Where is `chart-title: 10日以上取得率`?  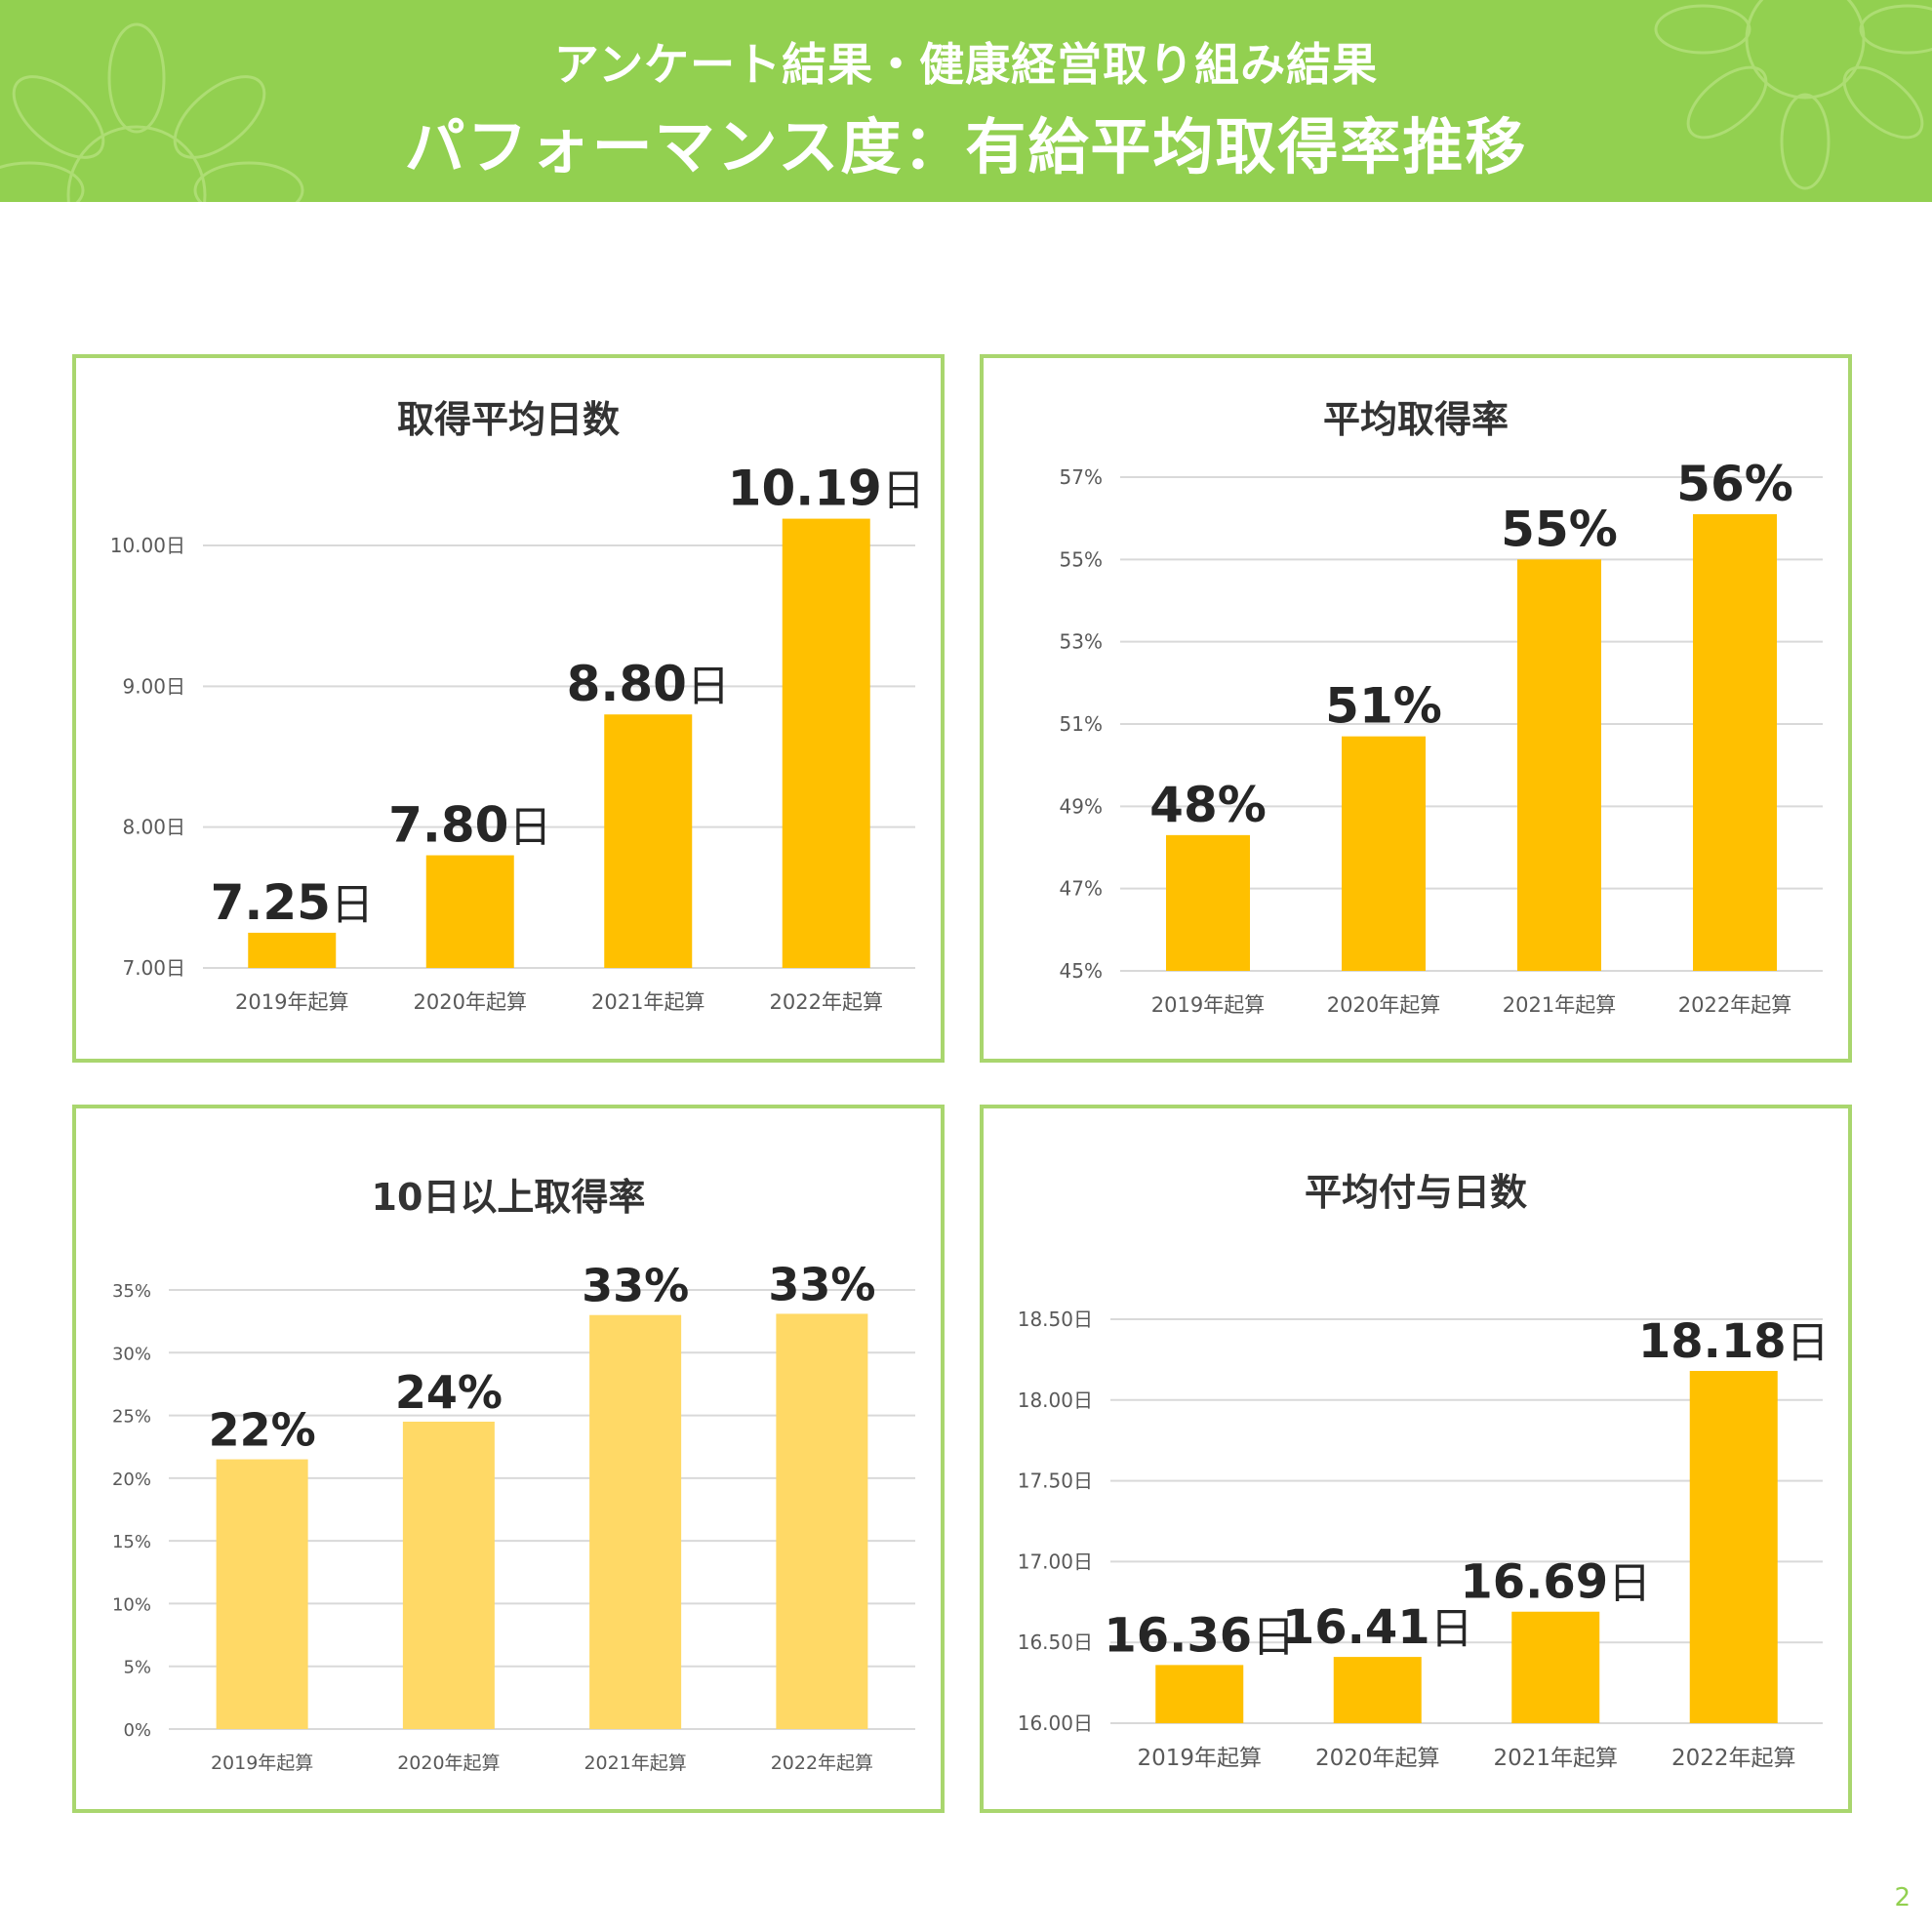
chart-title: 10日以上取得率 is located at coordinates (508, 1197).